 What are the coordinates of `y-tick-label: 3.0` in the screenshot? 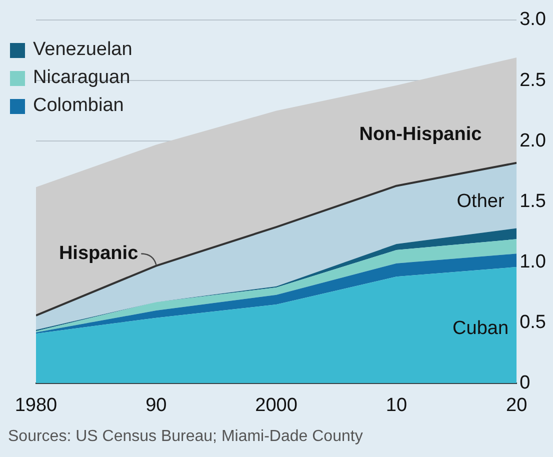 It's located at (533, 19).